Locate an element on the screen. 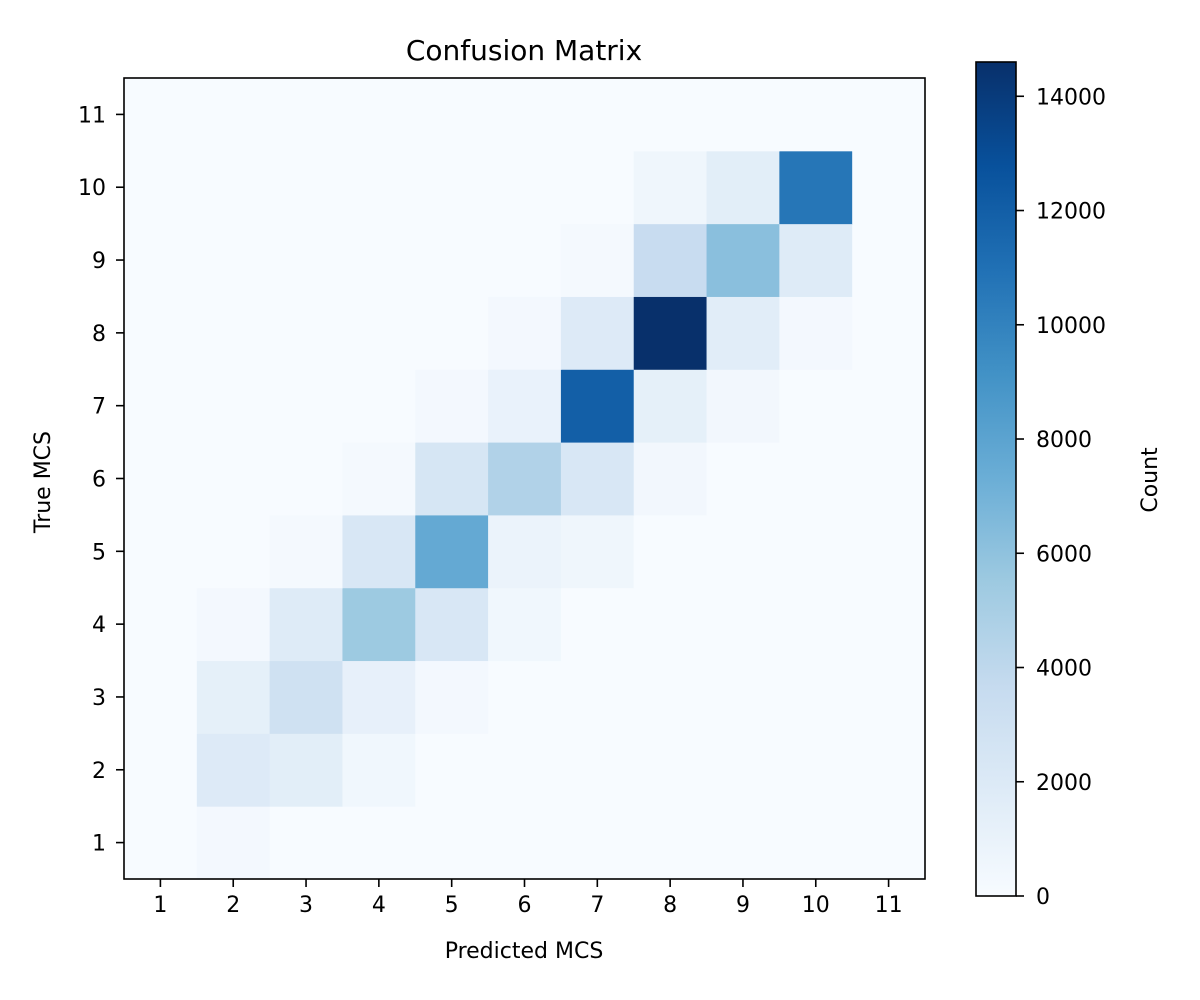 This screenshot has width=1200, height=1000. y-tick-label: 10 is located at coordinates (92, 188).